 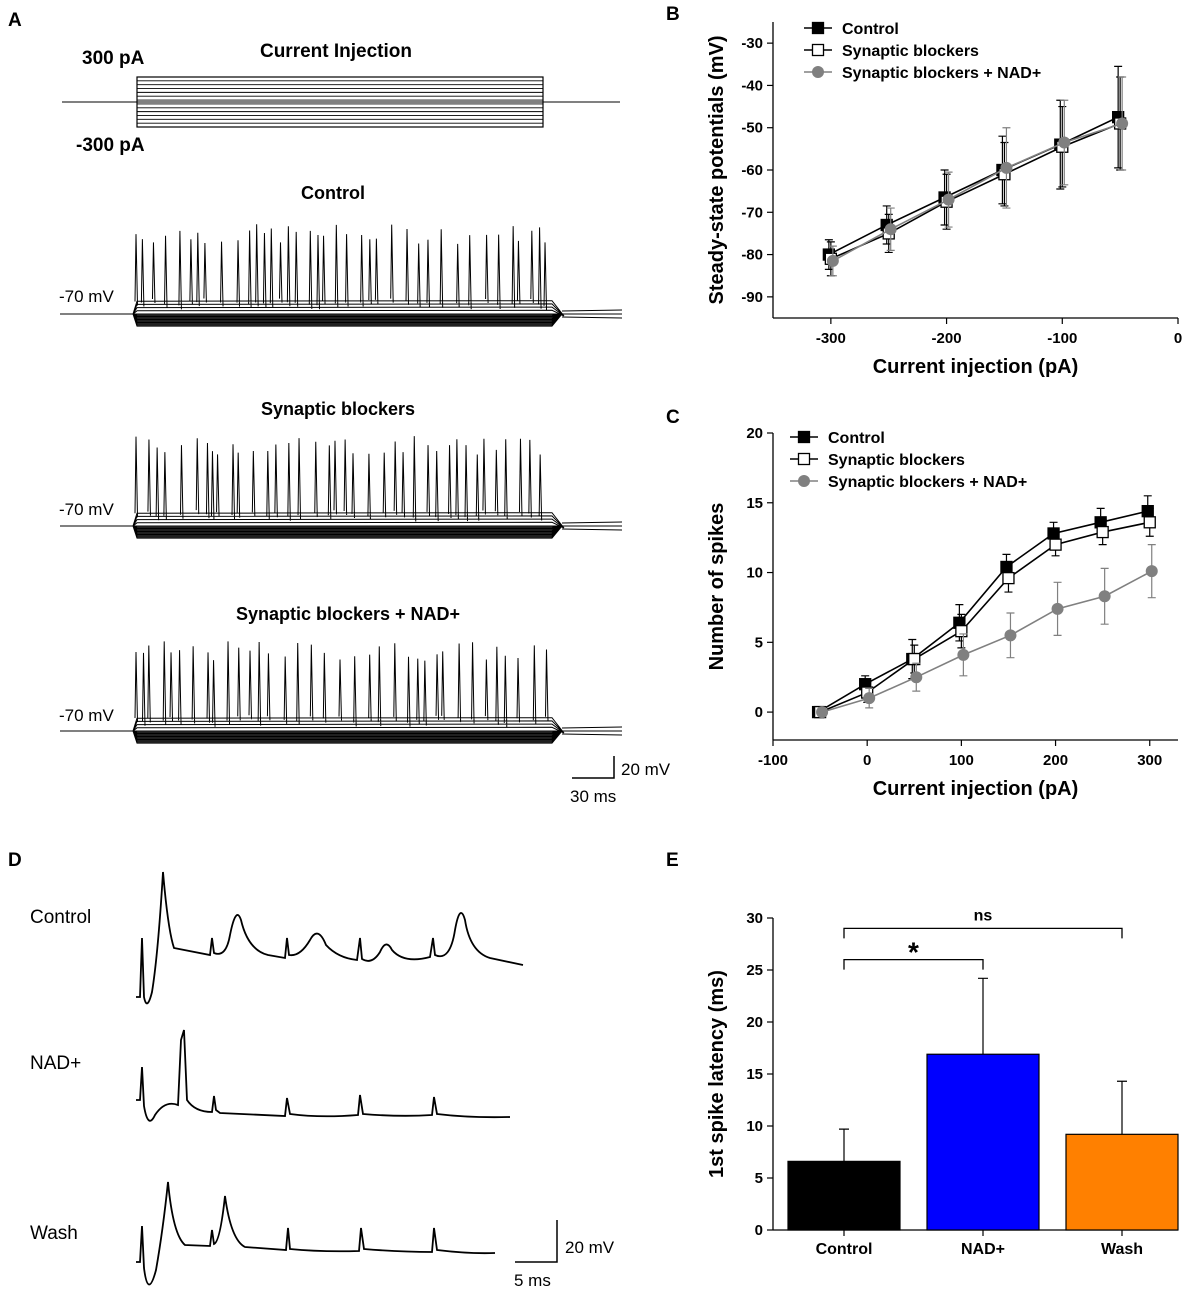 What do you see at coordinates (672, 860) in the screenshot?
I see `panel-e-letter: E` at bounding box center [672, 860].